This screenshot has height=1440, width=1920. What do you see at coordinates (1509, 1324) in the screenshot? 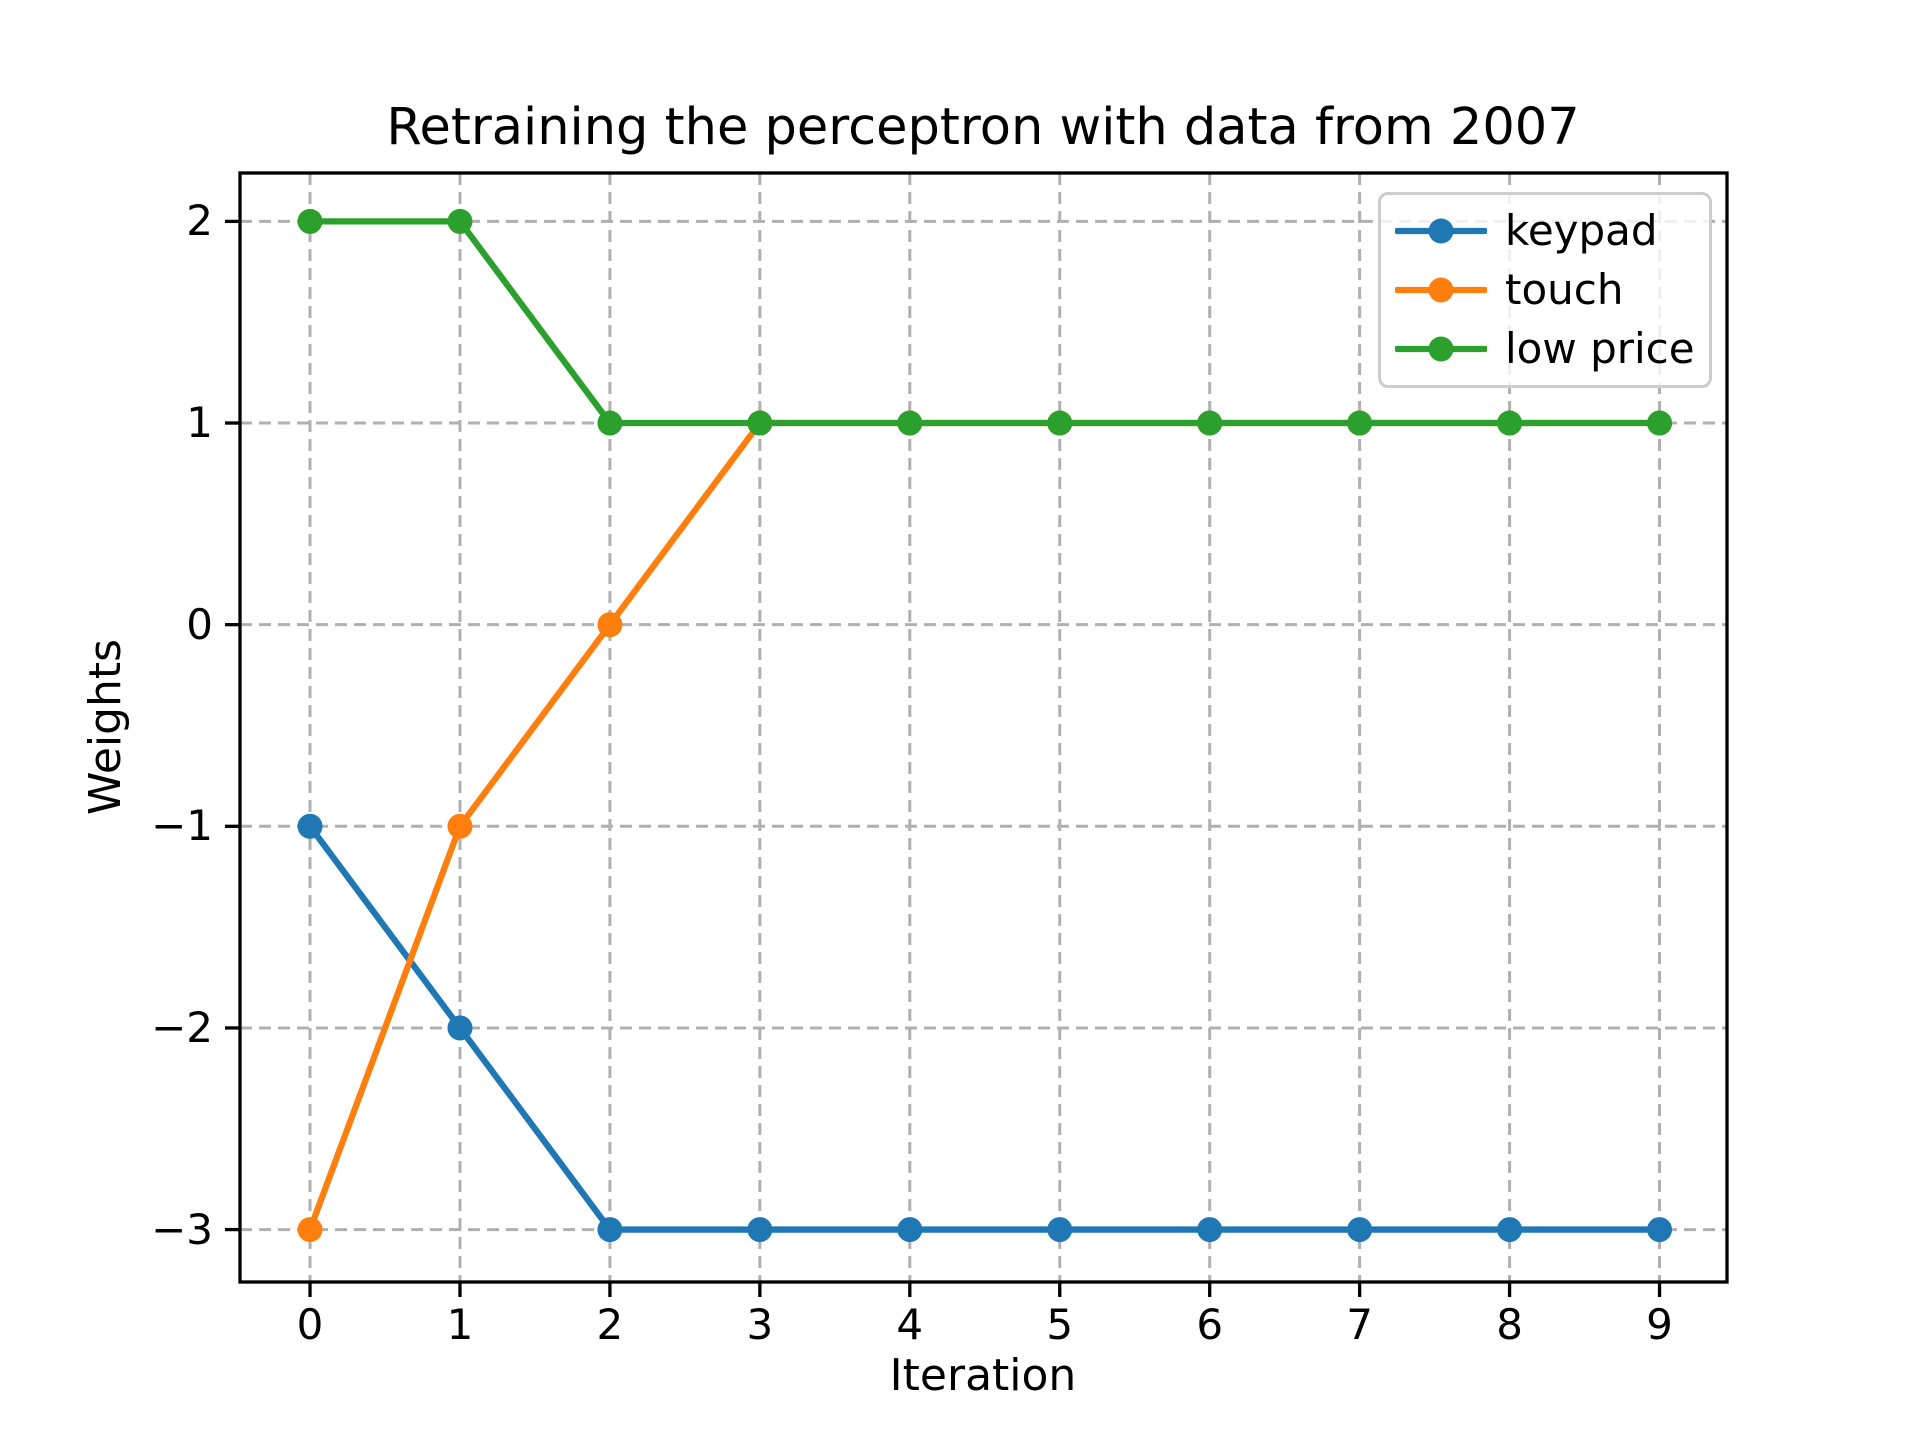
I see `x-tick-label: 8` at bounding box center [1509, 1324].